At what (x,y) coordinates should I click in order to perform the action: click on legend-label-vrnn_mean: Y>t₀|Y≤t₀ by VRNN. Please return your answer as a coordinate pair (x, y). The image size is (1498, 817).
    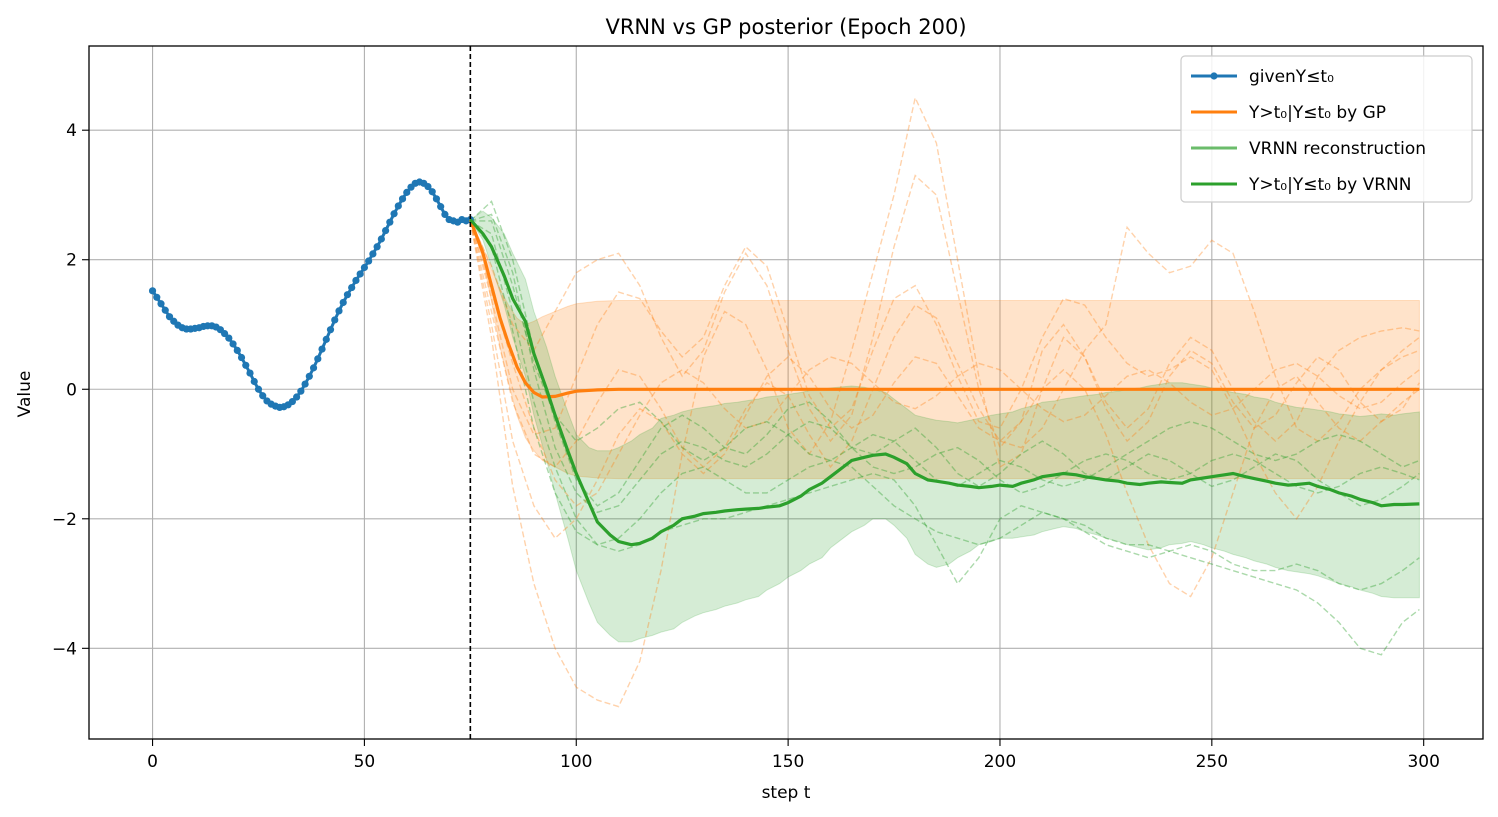
    Looking at the image, I should click on (1329, 185).